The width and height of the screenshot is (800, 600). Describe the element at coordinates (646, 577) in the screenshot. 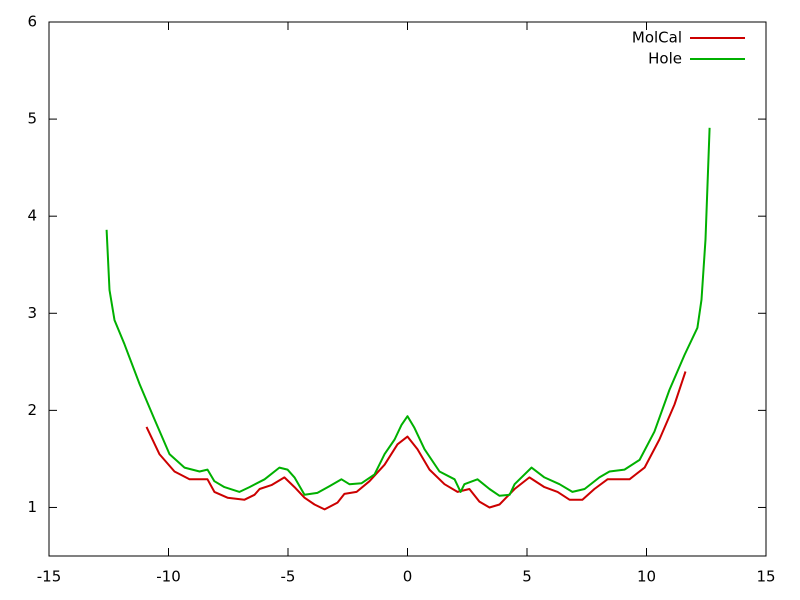

I see `x-tick-label: 10` at that location.